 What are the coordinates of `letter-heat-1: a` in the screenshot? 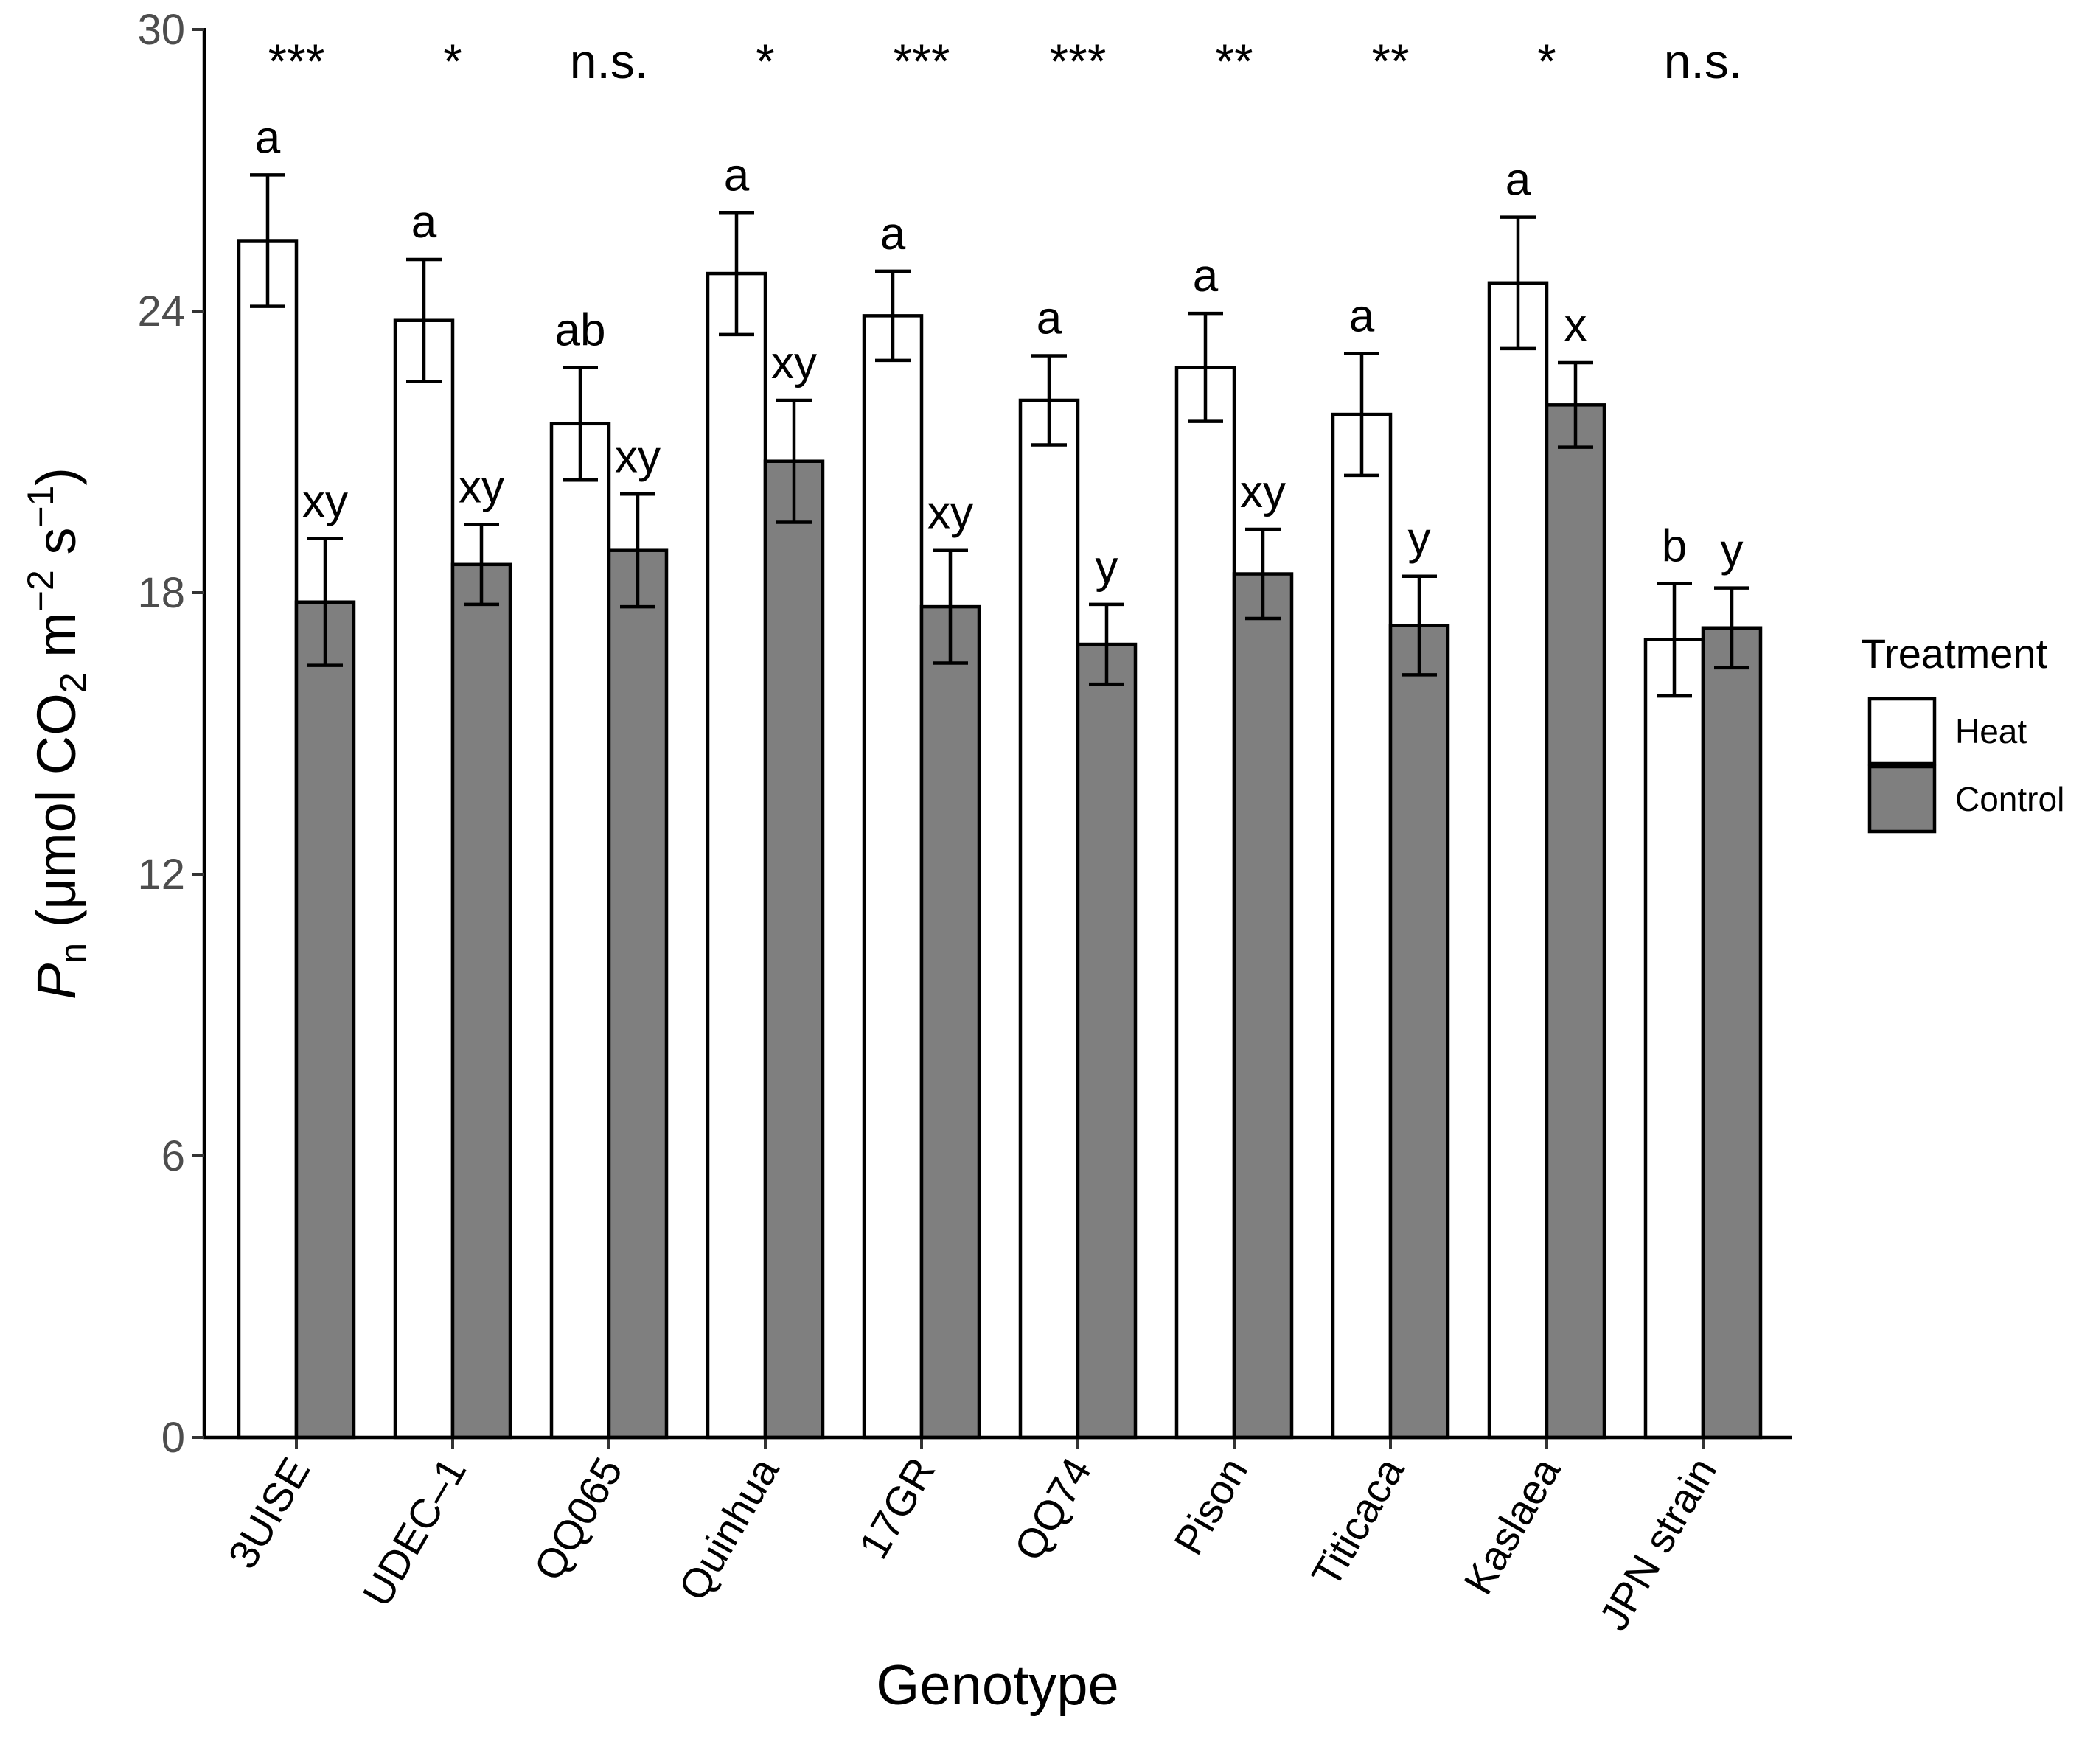 It's located at (268, 137).